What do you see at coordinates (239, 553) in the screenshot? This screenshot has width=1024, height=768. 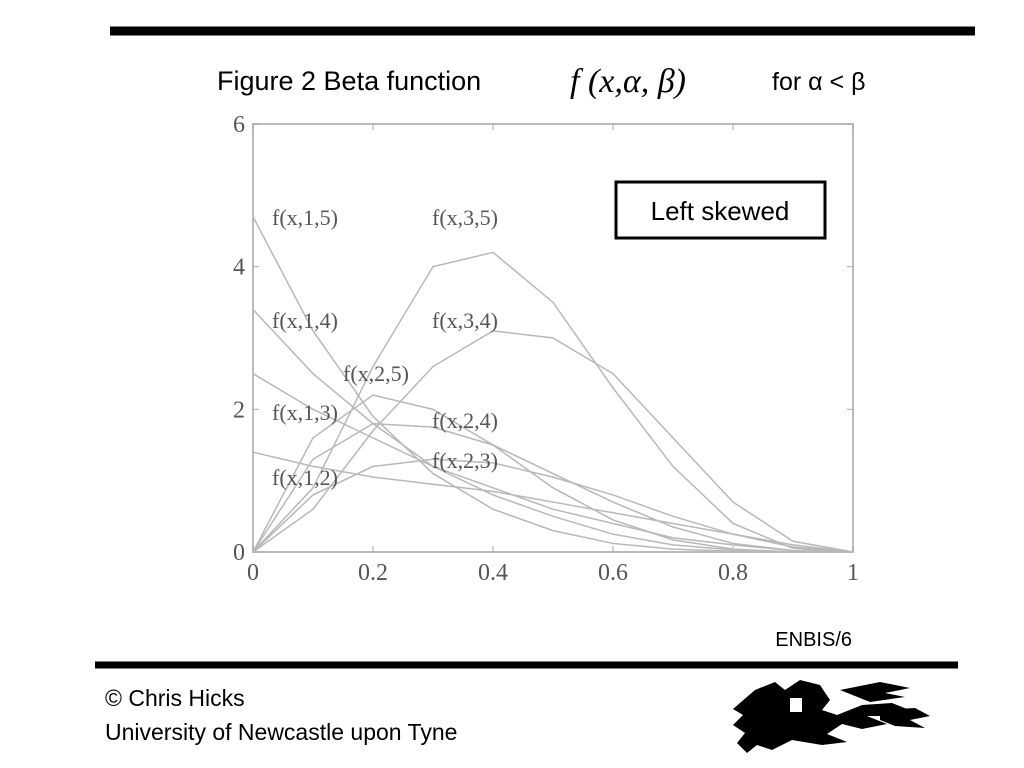 I see `y-tick-label: 0` at bounding box center [239, 553].